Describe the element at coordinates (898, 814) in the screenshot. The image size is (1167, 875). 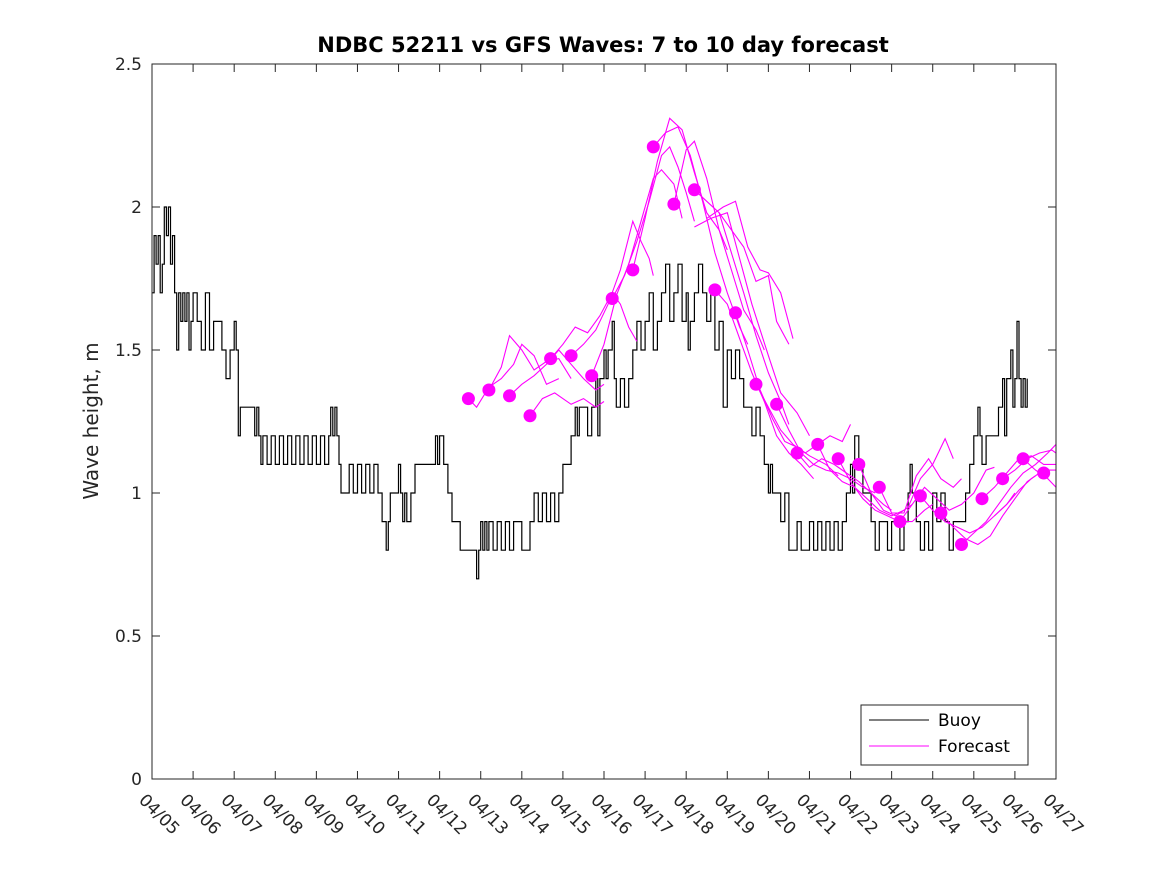
I see `x-tick-label: 04/23` at that location.